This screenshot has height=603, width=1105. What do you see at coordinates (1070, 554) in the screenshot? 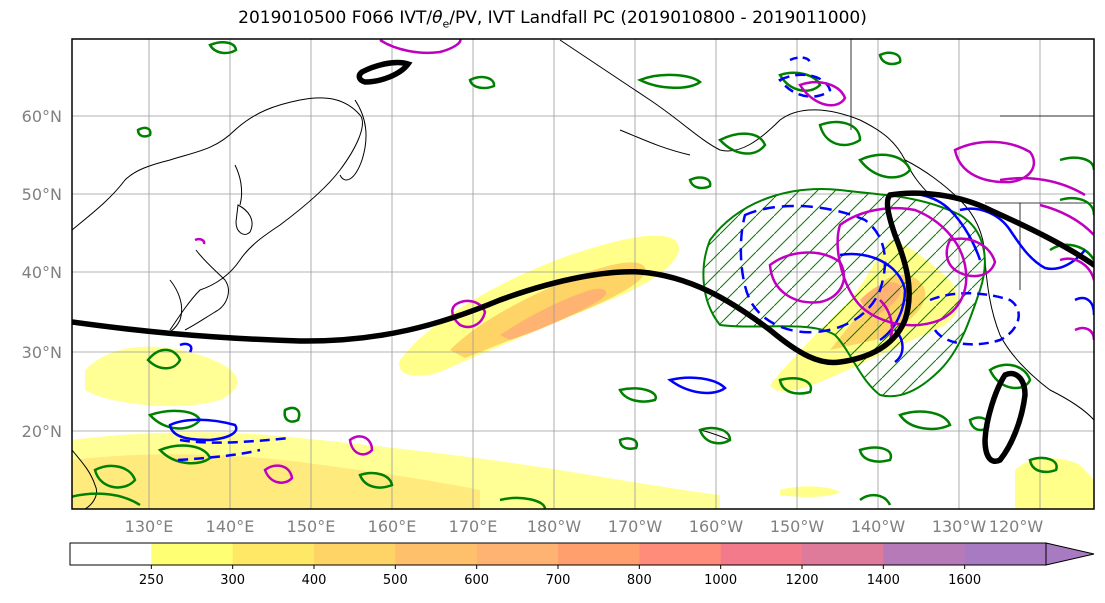
I see `colorbar-extend-arrow` at bounding box center [1070, 554].